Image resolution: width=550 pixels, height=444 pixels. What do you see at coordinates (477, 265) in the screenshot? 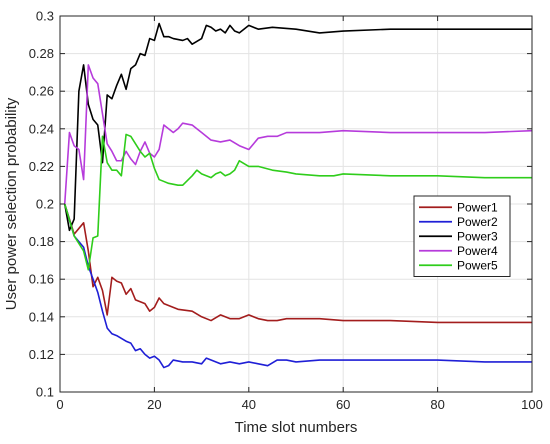
I see `legend-label: Power5` at bounding box center [477, 265].